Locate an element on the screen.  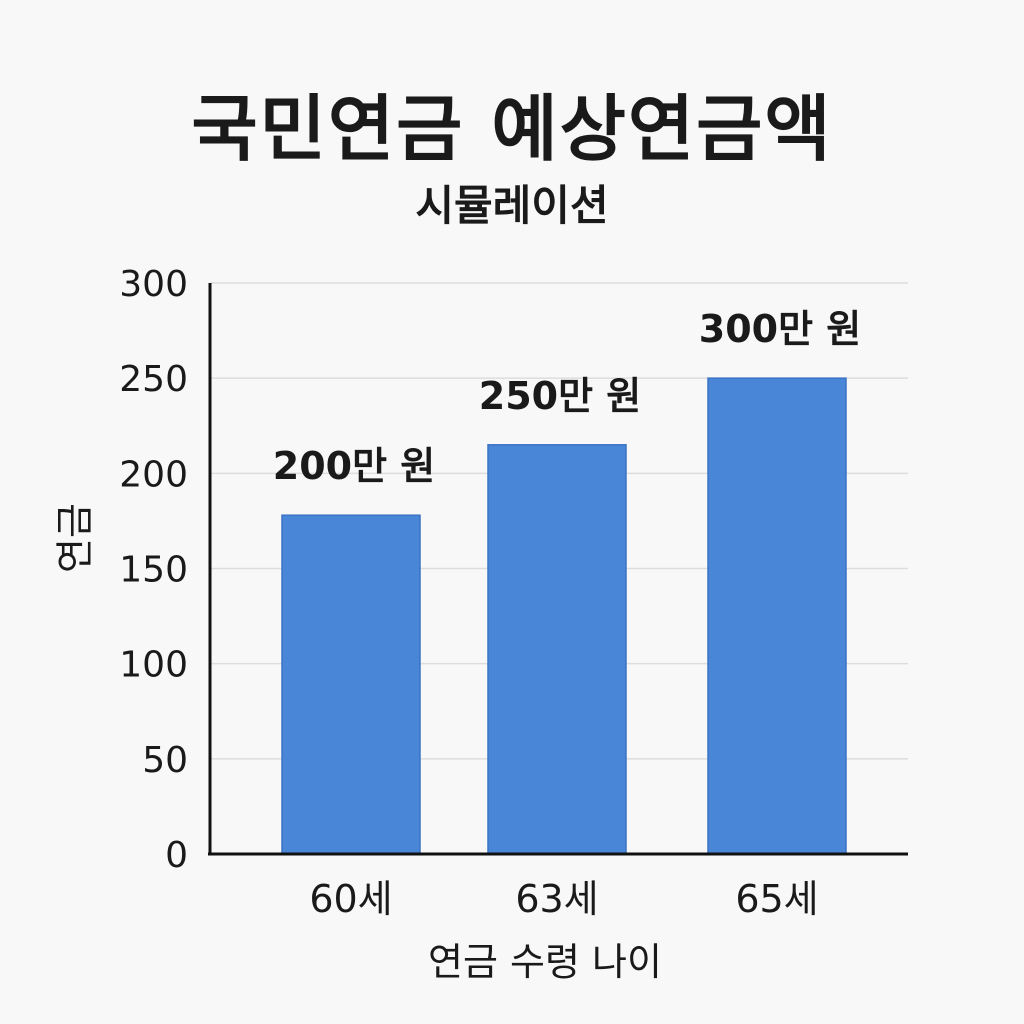
x-tick-label: 60세 is located at coordinates (350, 899).